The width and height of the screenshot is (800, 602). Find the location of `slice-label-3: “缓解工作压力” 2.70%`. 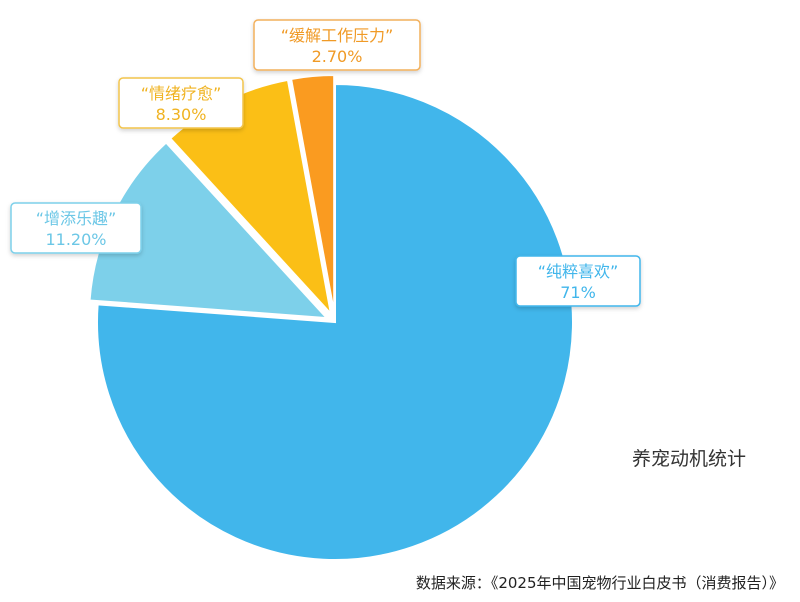

slice-label-3: “缓解工作压力” 2.70% is located at coordinates (337, 45).